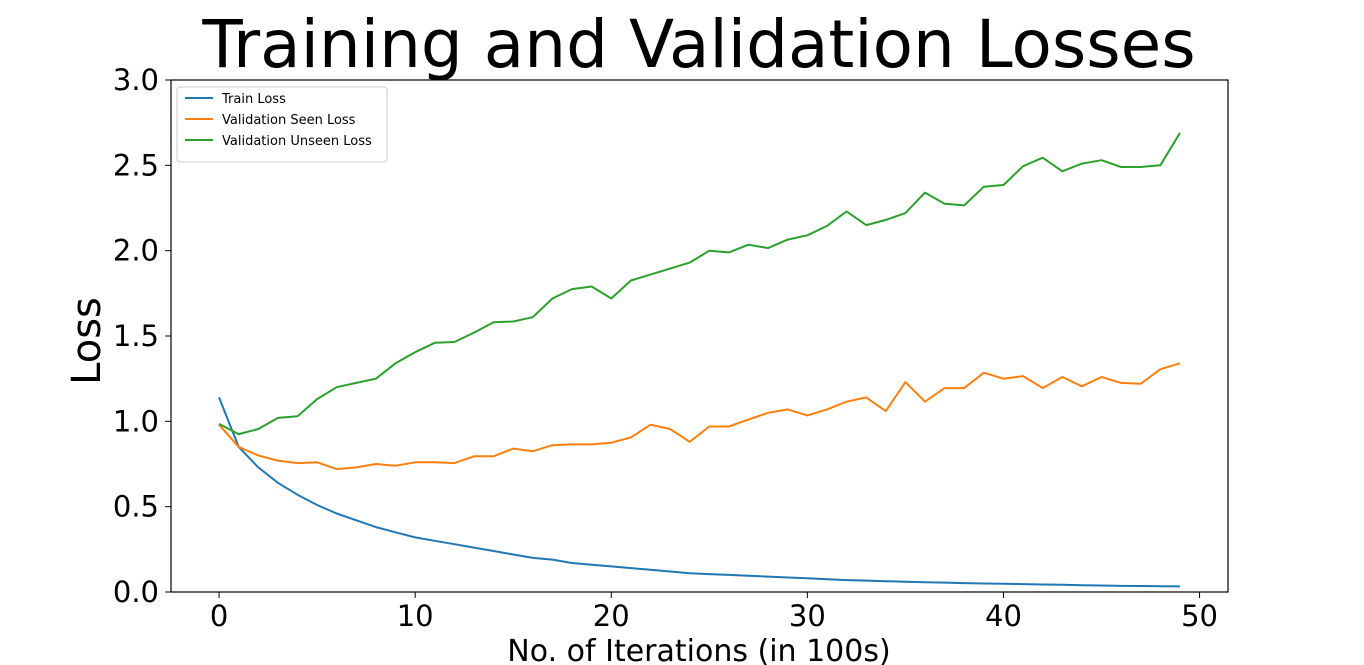  What do you see at coordinates (136, 80) in the screenshot?
I see `y-tick-label: 3.0` at bounding box center [136, 80].